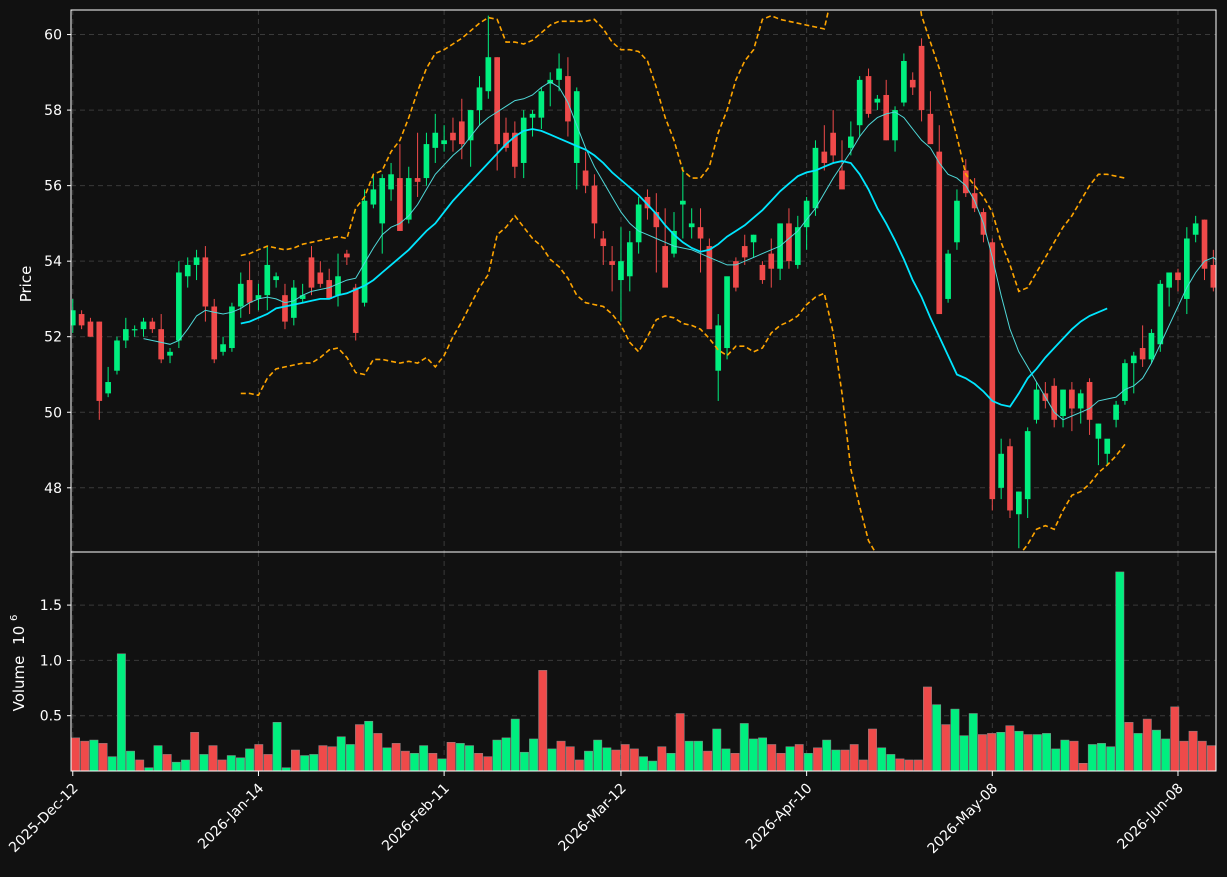  Describe the element at coordinates (19, 635) in the screenshot. I see `volume-axis-multiplier: 10` at that location.